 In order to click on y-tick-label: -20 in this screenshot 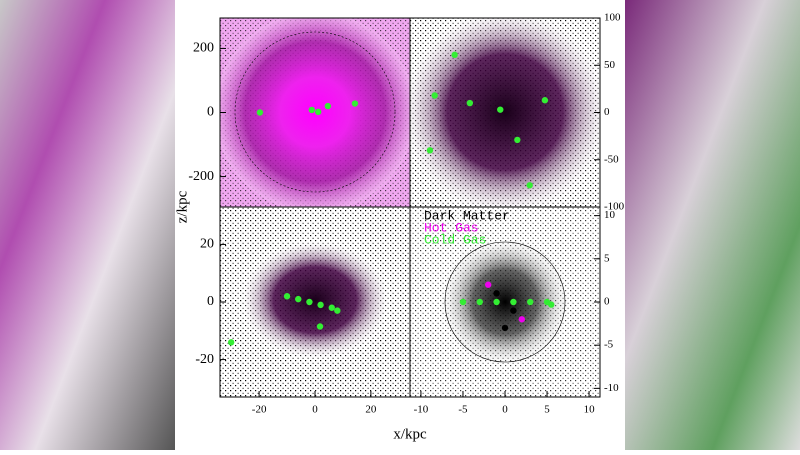, I will do `click(204, 359)`.